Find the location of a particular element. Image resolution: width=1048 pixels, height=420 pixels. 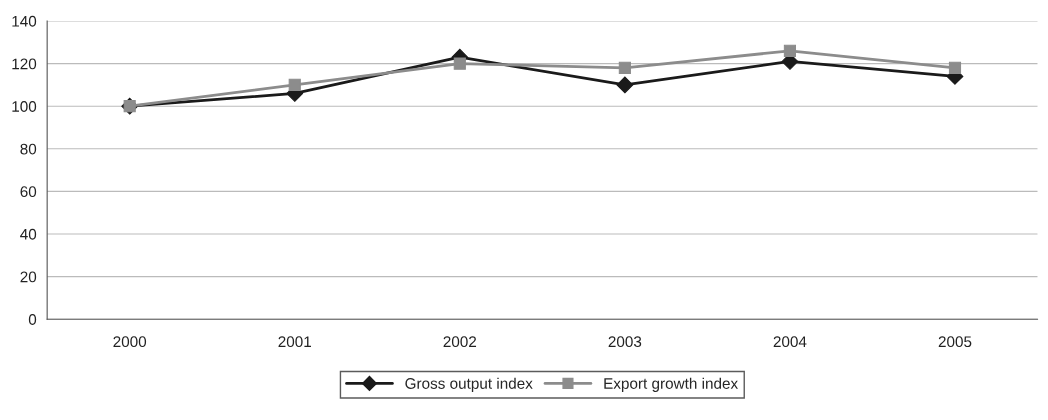

y-tick-label: 120 is located at coordinates (24, 64).